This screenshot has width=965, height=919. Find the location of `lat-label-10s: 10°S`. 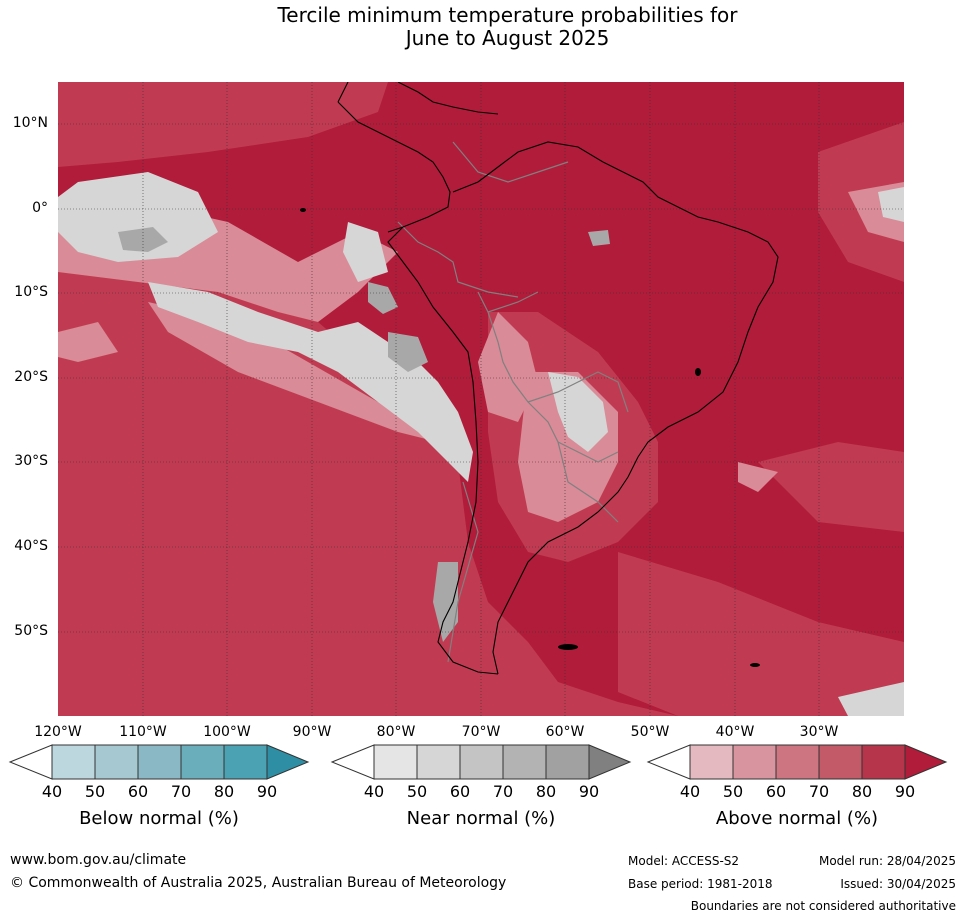

lat-label-10s: 10°S is located at coordinates (31, 292).